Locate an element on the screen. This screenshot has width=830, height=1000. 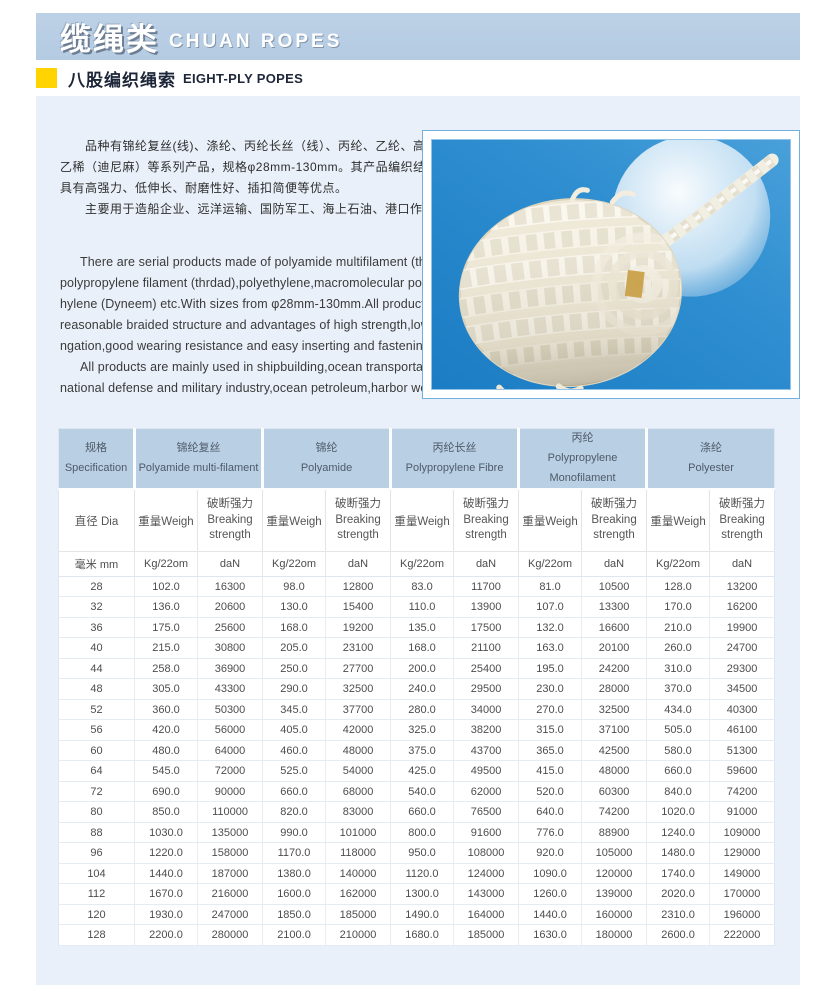
table-cell: 40 is located at coordinates (96, 648).